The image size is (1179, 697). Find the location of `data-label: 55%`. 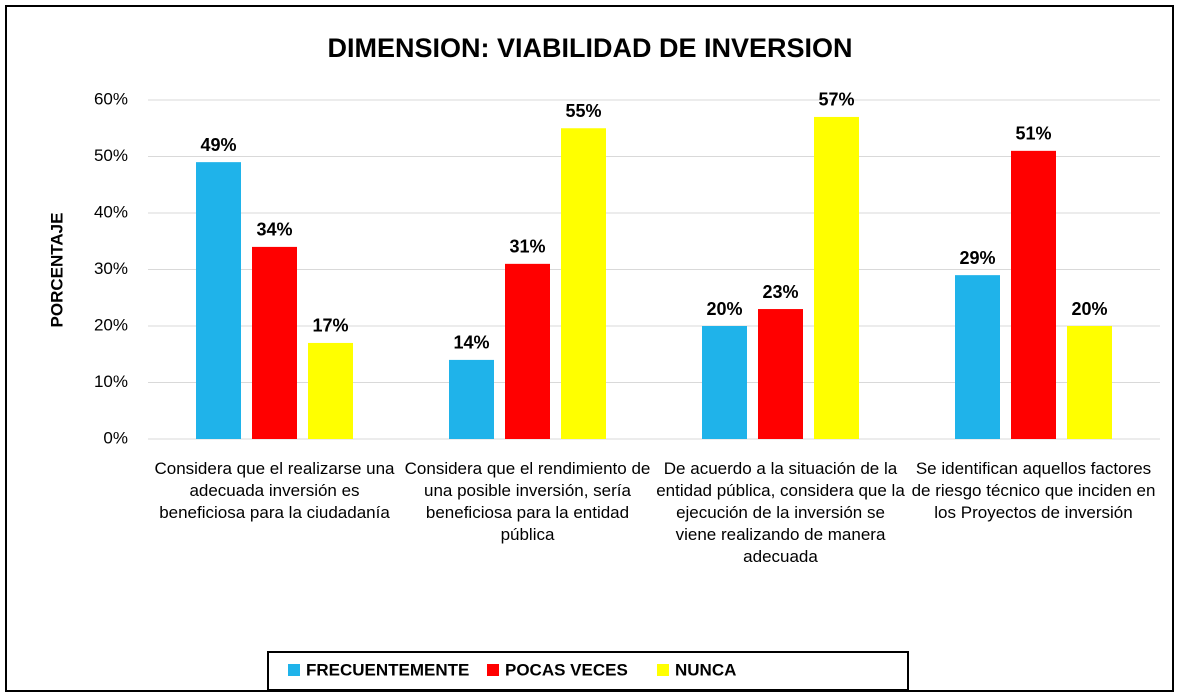

data-label: 55% is located at coordinates (583, 111).